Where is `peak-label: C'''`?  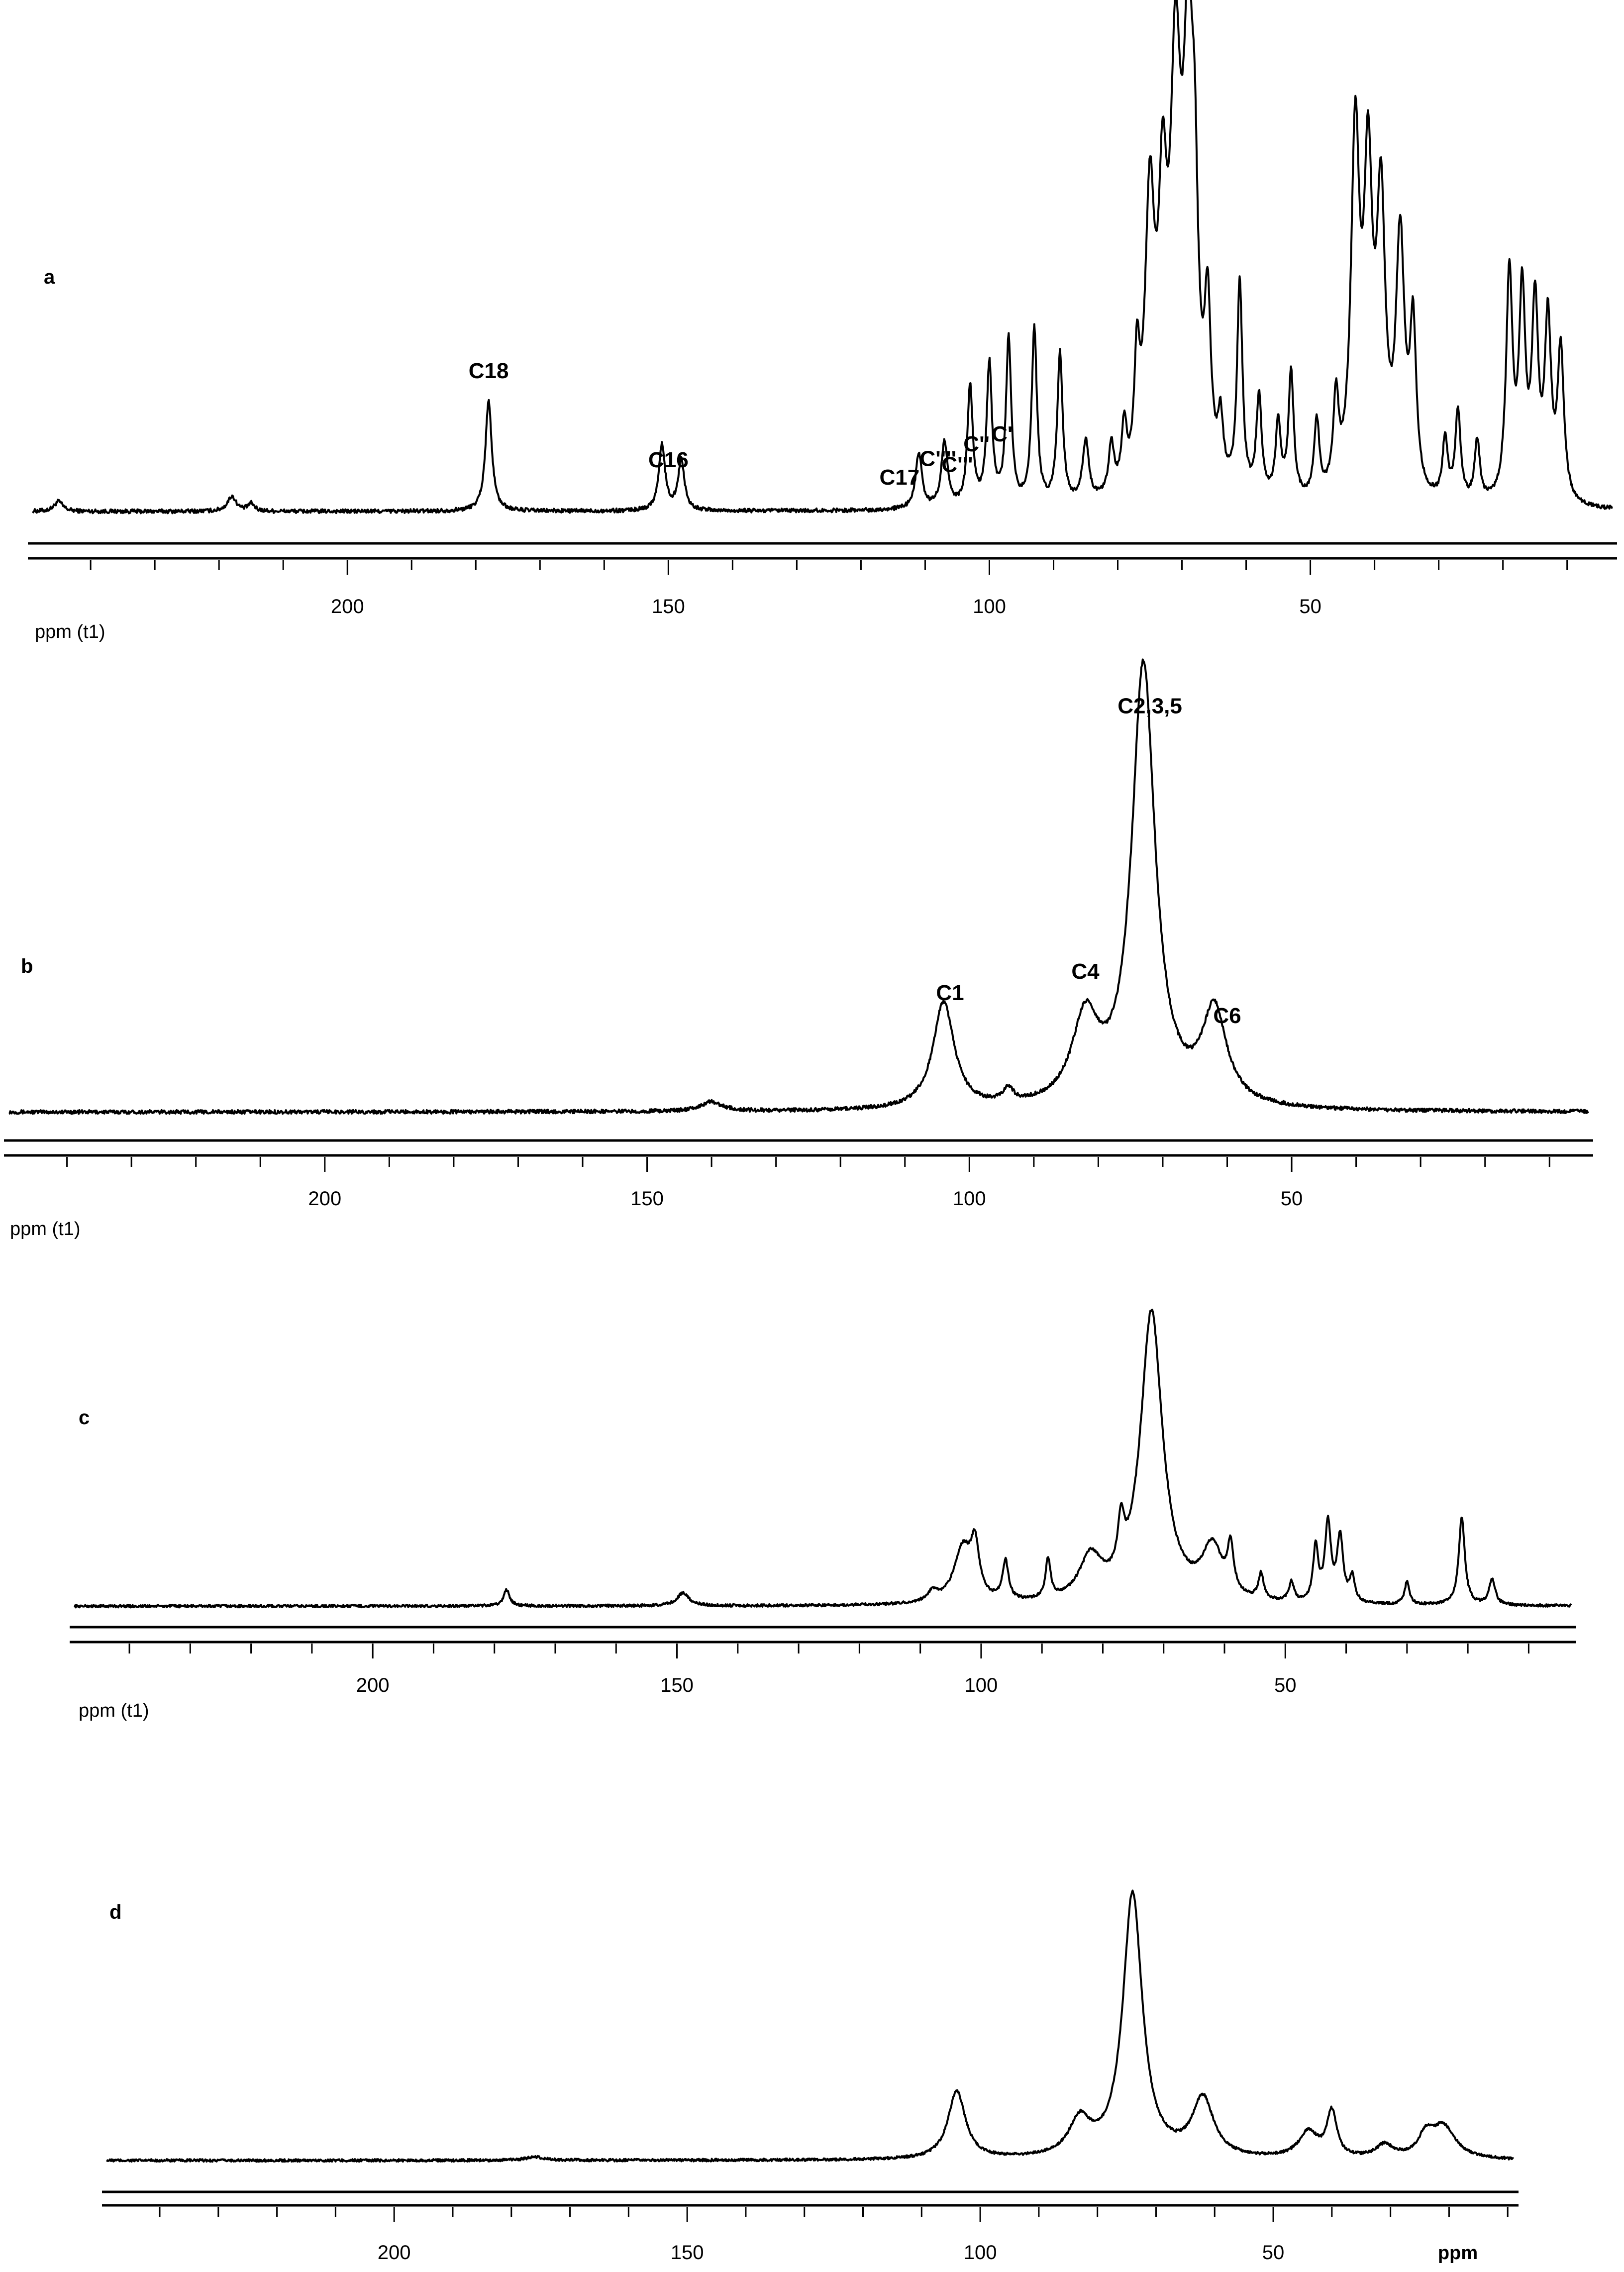 peak-label: C''' is located at coordinates (957, 465).